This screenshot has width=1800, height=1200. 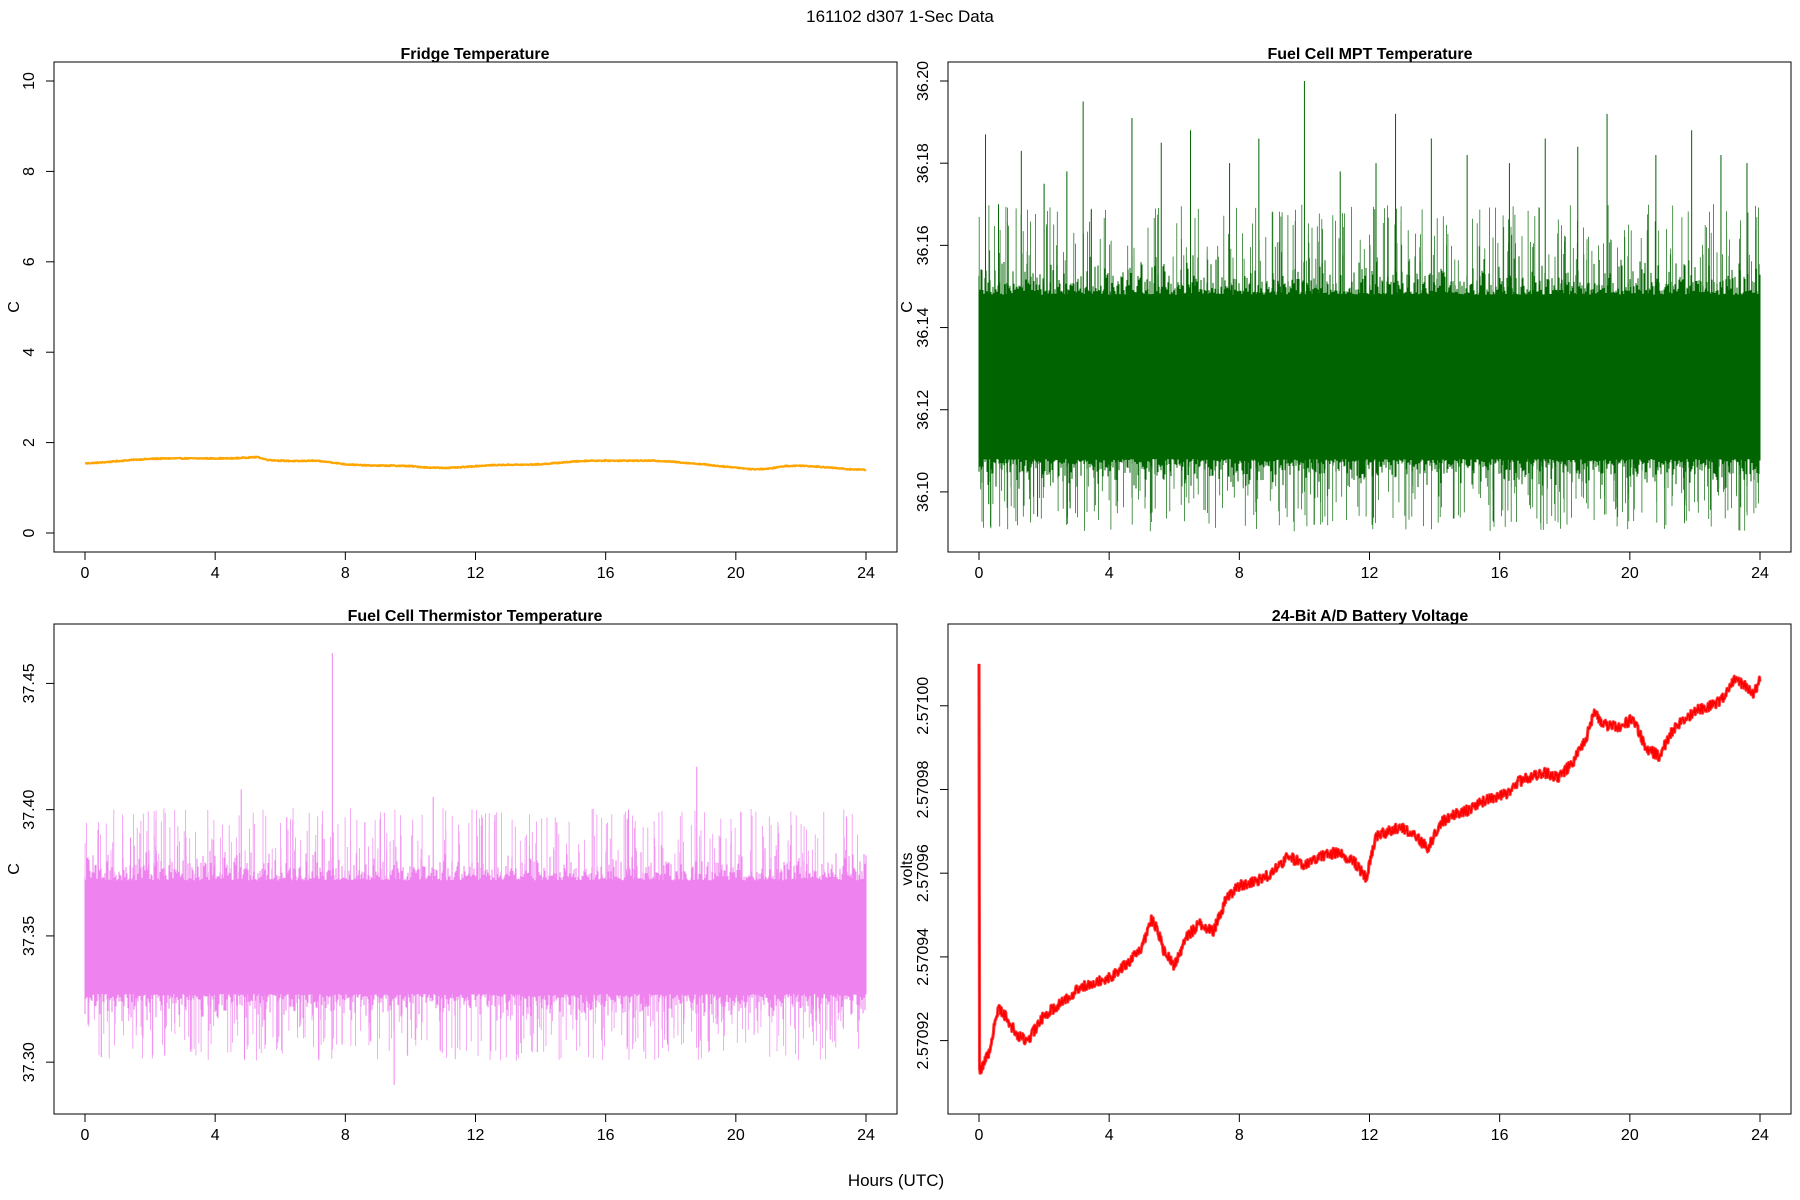 What do you see at coordinates (29, 442) in the screenshot?
I see `y-tick-label: 2` at bounding box center [29, 442].